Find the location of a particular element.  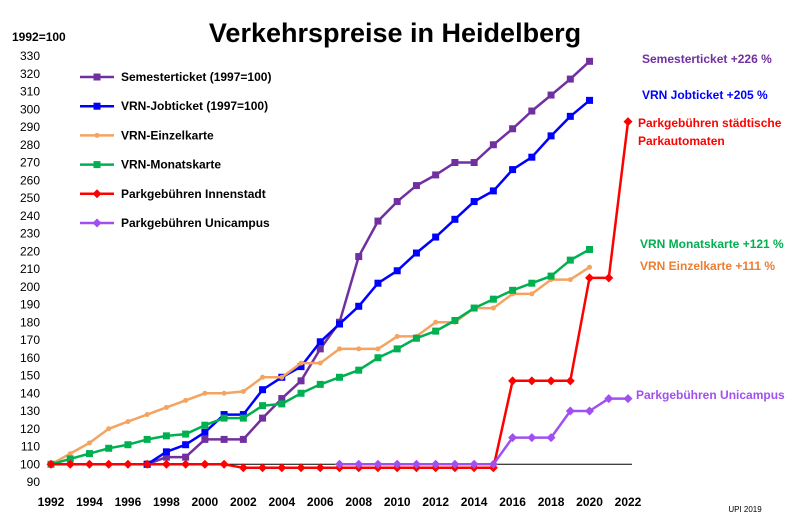

x-tick-label: 2004 is located at coordinates (281, 502).